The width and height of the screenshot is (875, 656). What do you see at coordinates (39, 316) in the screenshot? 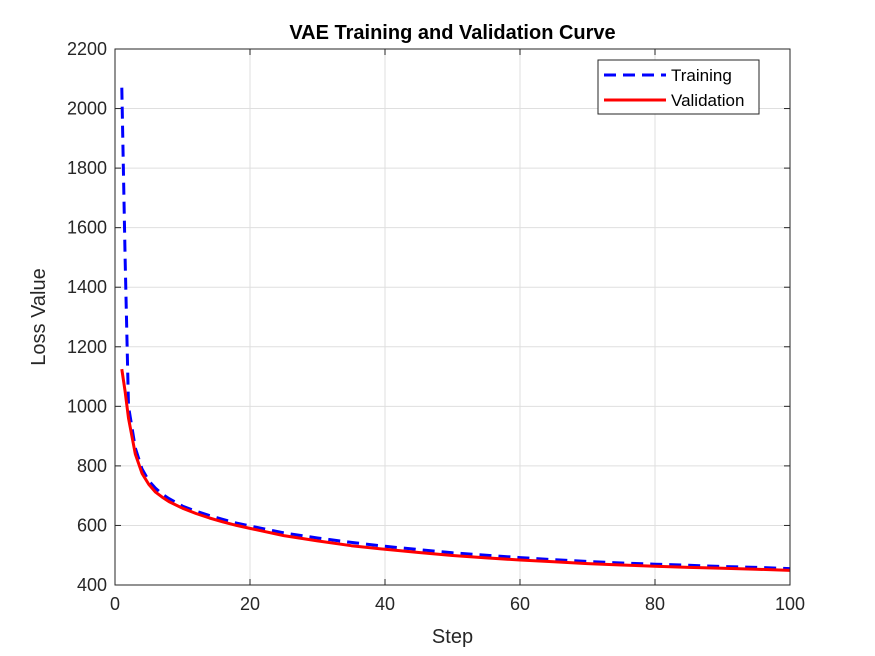
I see `y-axis-label: Loss Value` at bounding box center [39, 316].